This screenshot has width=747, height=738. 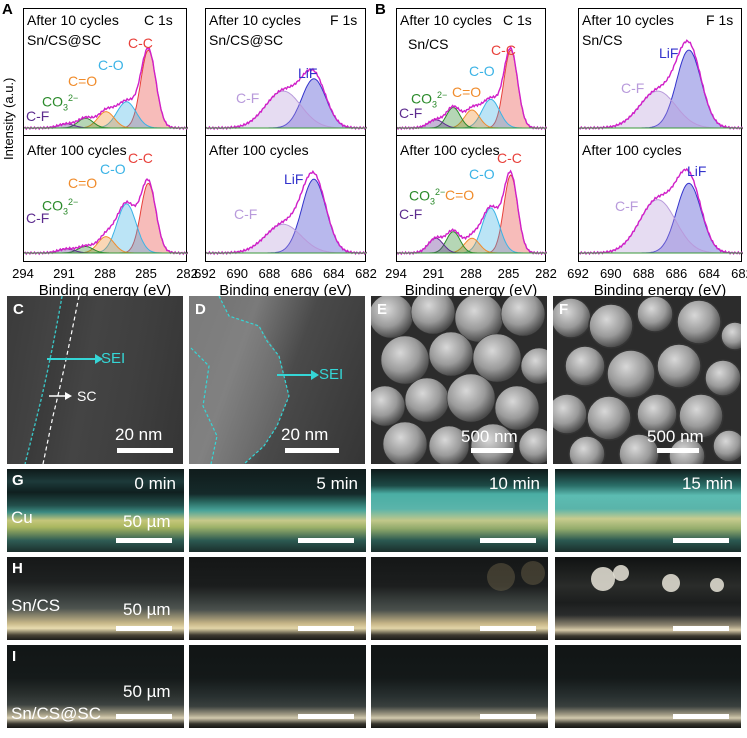 What do you see at coordinates (95, 380) in the screenshot?
I see `tem-image-c: C SEI SC 20 nm` at bounding box center [95, 380].